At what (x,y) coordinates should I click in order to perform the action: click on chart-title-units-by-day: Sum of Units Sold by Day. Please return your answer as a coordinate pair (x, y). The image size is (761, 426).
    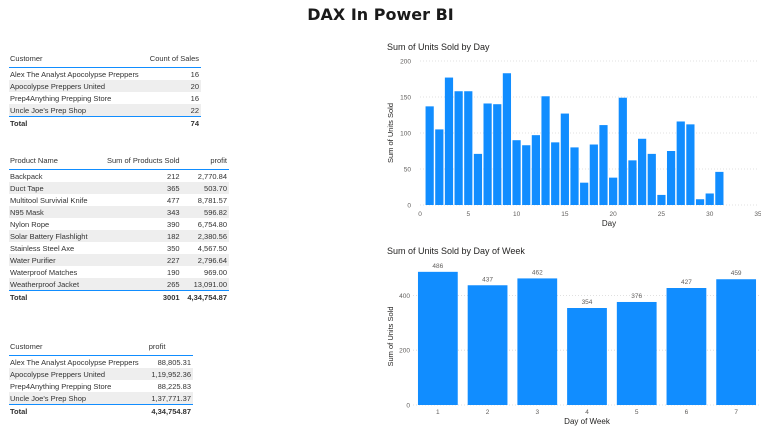
    Looking at the image, I should click on (438, 47).